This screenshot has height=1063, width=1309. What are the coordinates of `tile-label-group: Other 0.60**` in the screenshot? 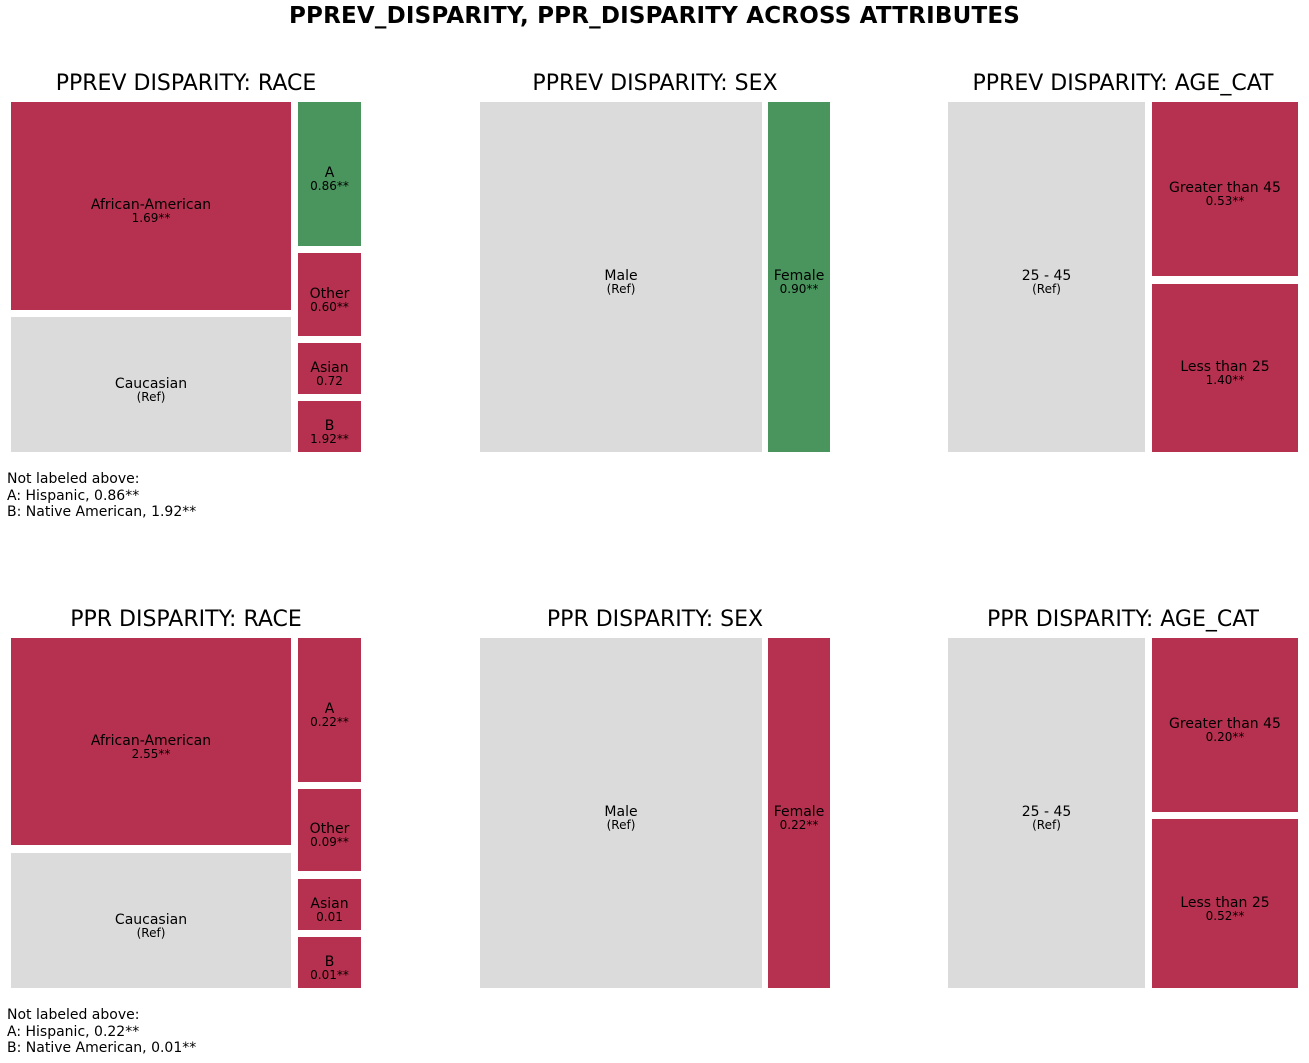 It's located at (329, 300).